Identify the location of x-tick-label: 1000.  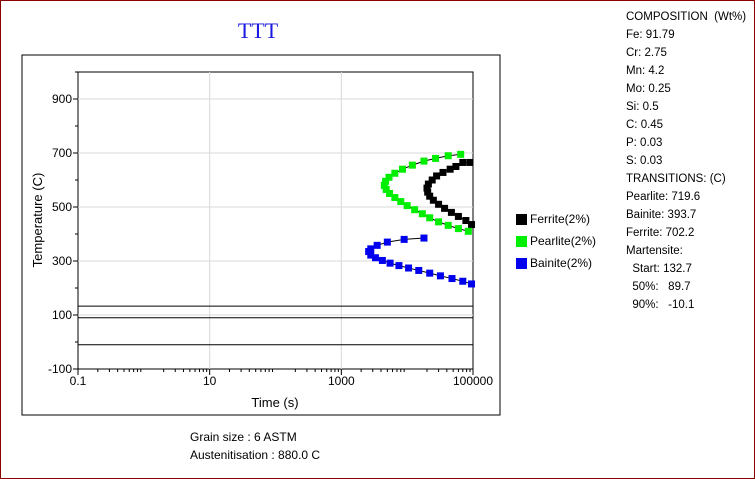
(341, 381).